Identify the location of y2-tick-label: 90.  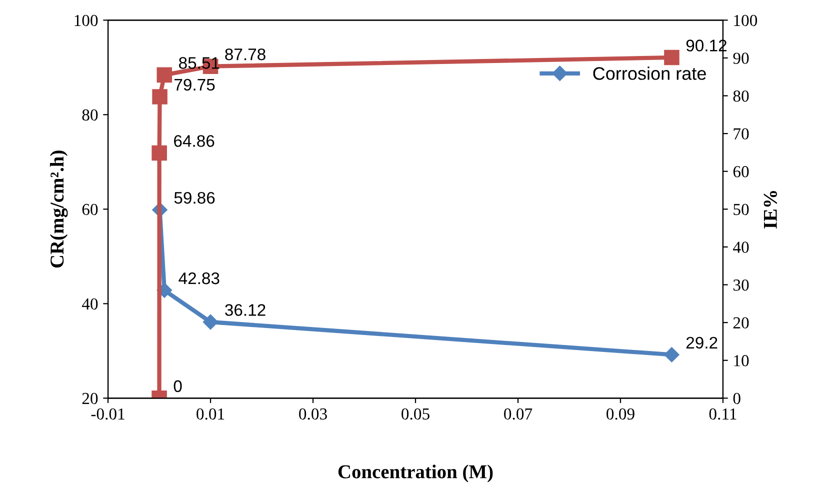
(741, 58).